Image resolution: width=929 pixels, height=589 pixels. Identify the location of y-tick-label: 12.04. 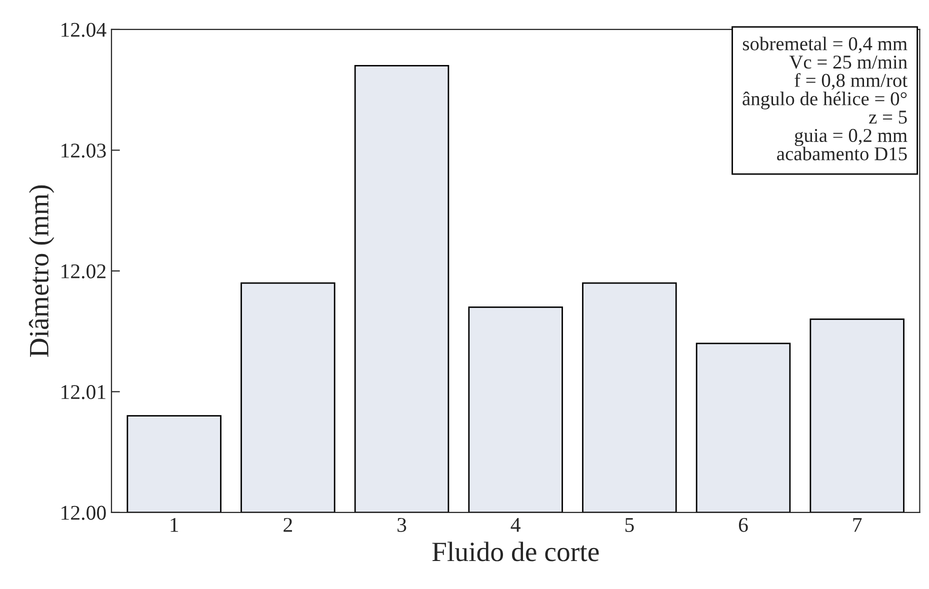
(84, 29).